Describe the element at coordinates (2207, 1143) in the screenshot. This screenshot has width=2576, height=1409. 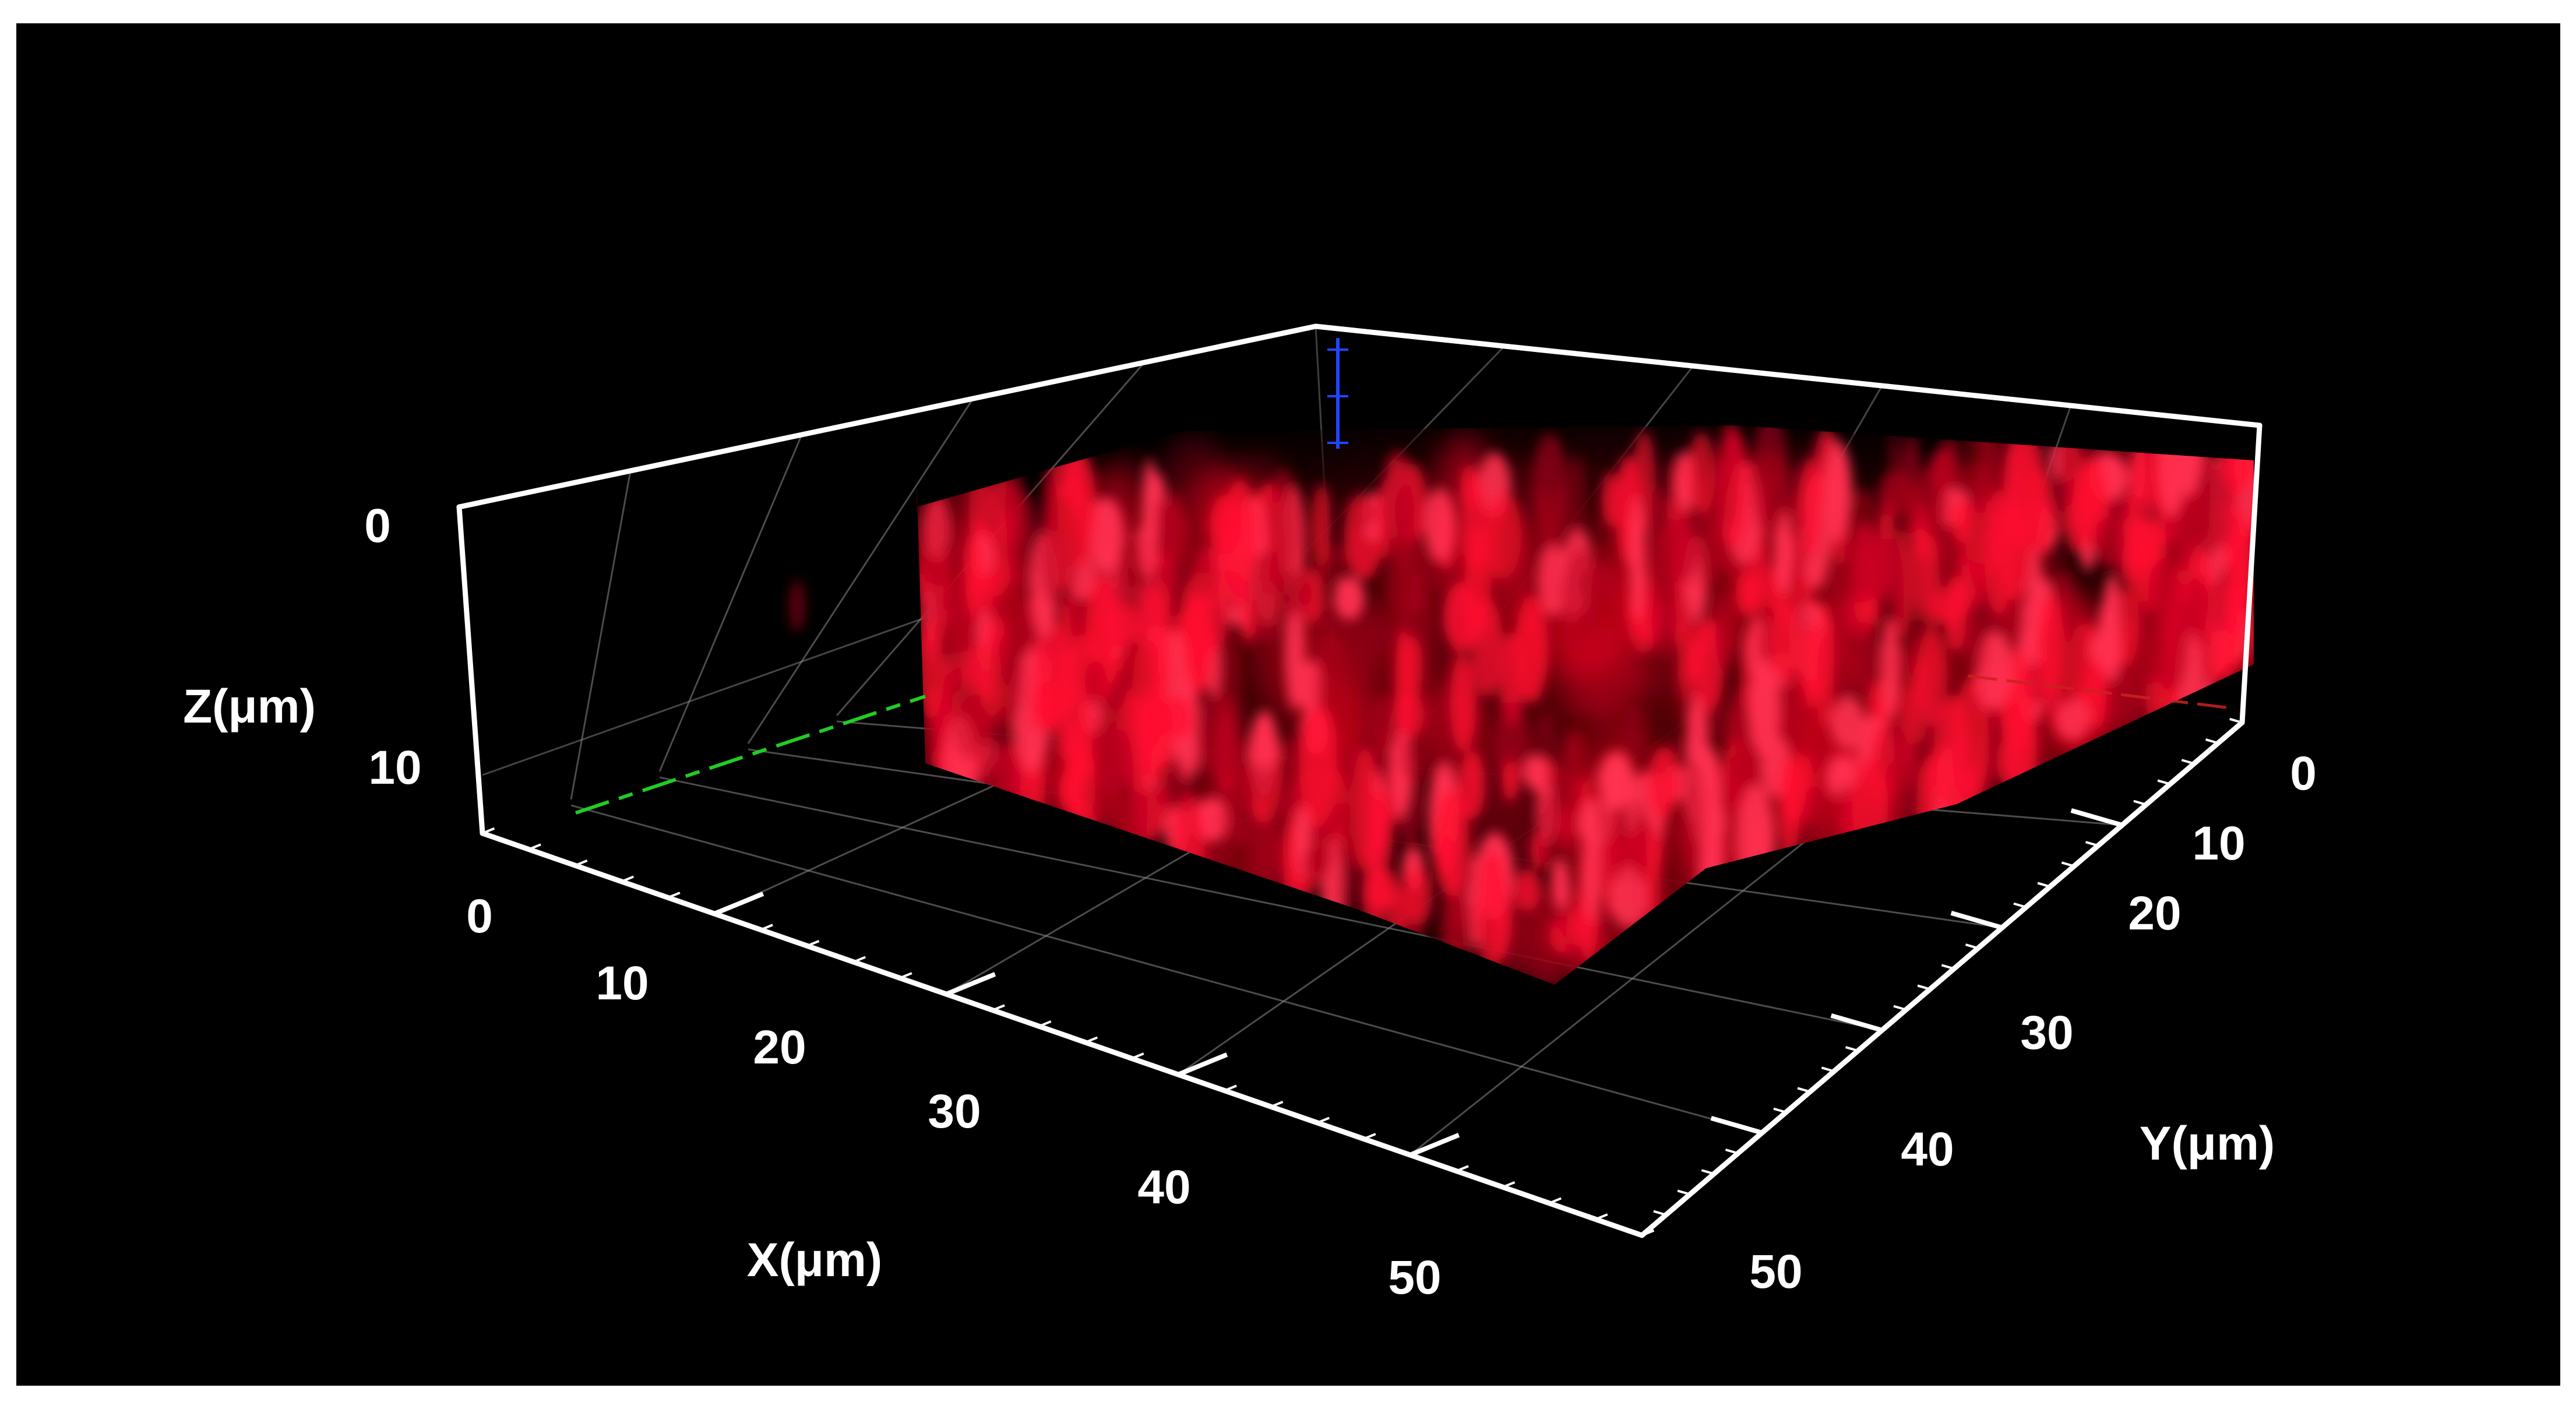
I see `y-axis-label: Y(μm)` at that location.